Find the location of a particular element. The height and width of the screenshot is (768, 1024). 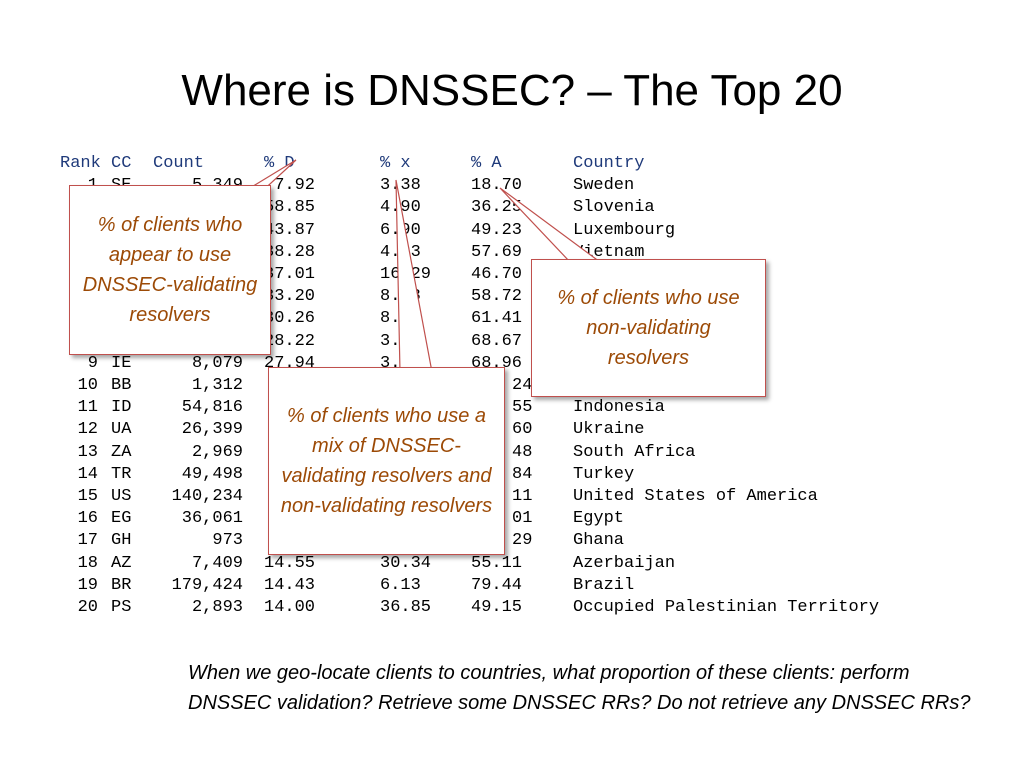

table-cell: 61.41 is located at coordinates (497, 319).